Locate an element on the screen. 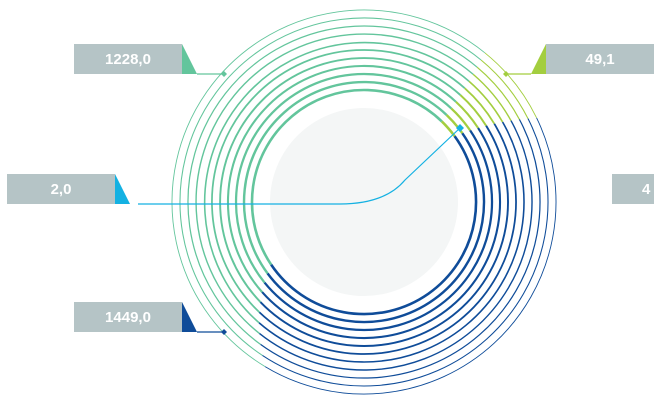 Image resolution: width=654 pixels, height=395 pixels. marker-tab-blue is located at coordinates (189, 317).